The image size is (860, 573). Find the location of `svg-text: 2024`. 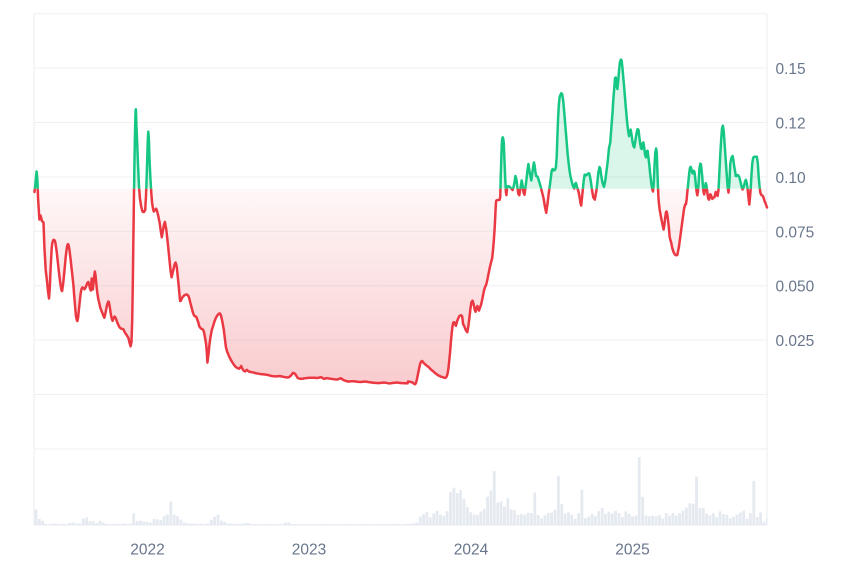

svg-text: 2024 is located at coordinates (471, 550).